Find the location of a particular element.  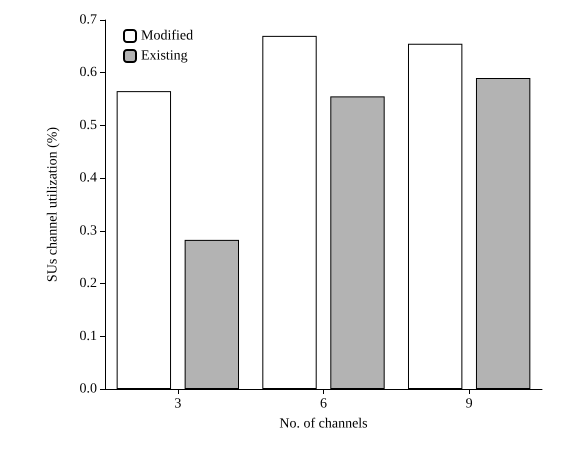

y-tick-label: 0.4 is located at coordinates (88, 178).